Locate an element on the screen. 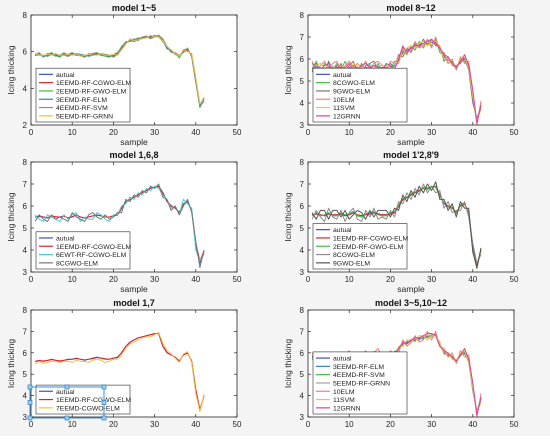  legend-entry: 2EEMD-RF-GWO-ELM is located at coordinates (91, 91).